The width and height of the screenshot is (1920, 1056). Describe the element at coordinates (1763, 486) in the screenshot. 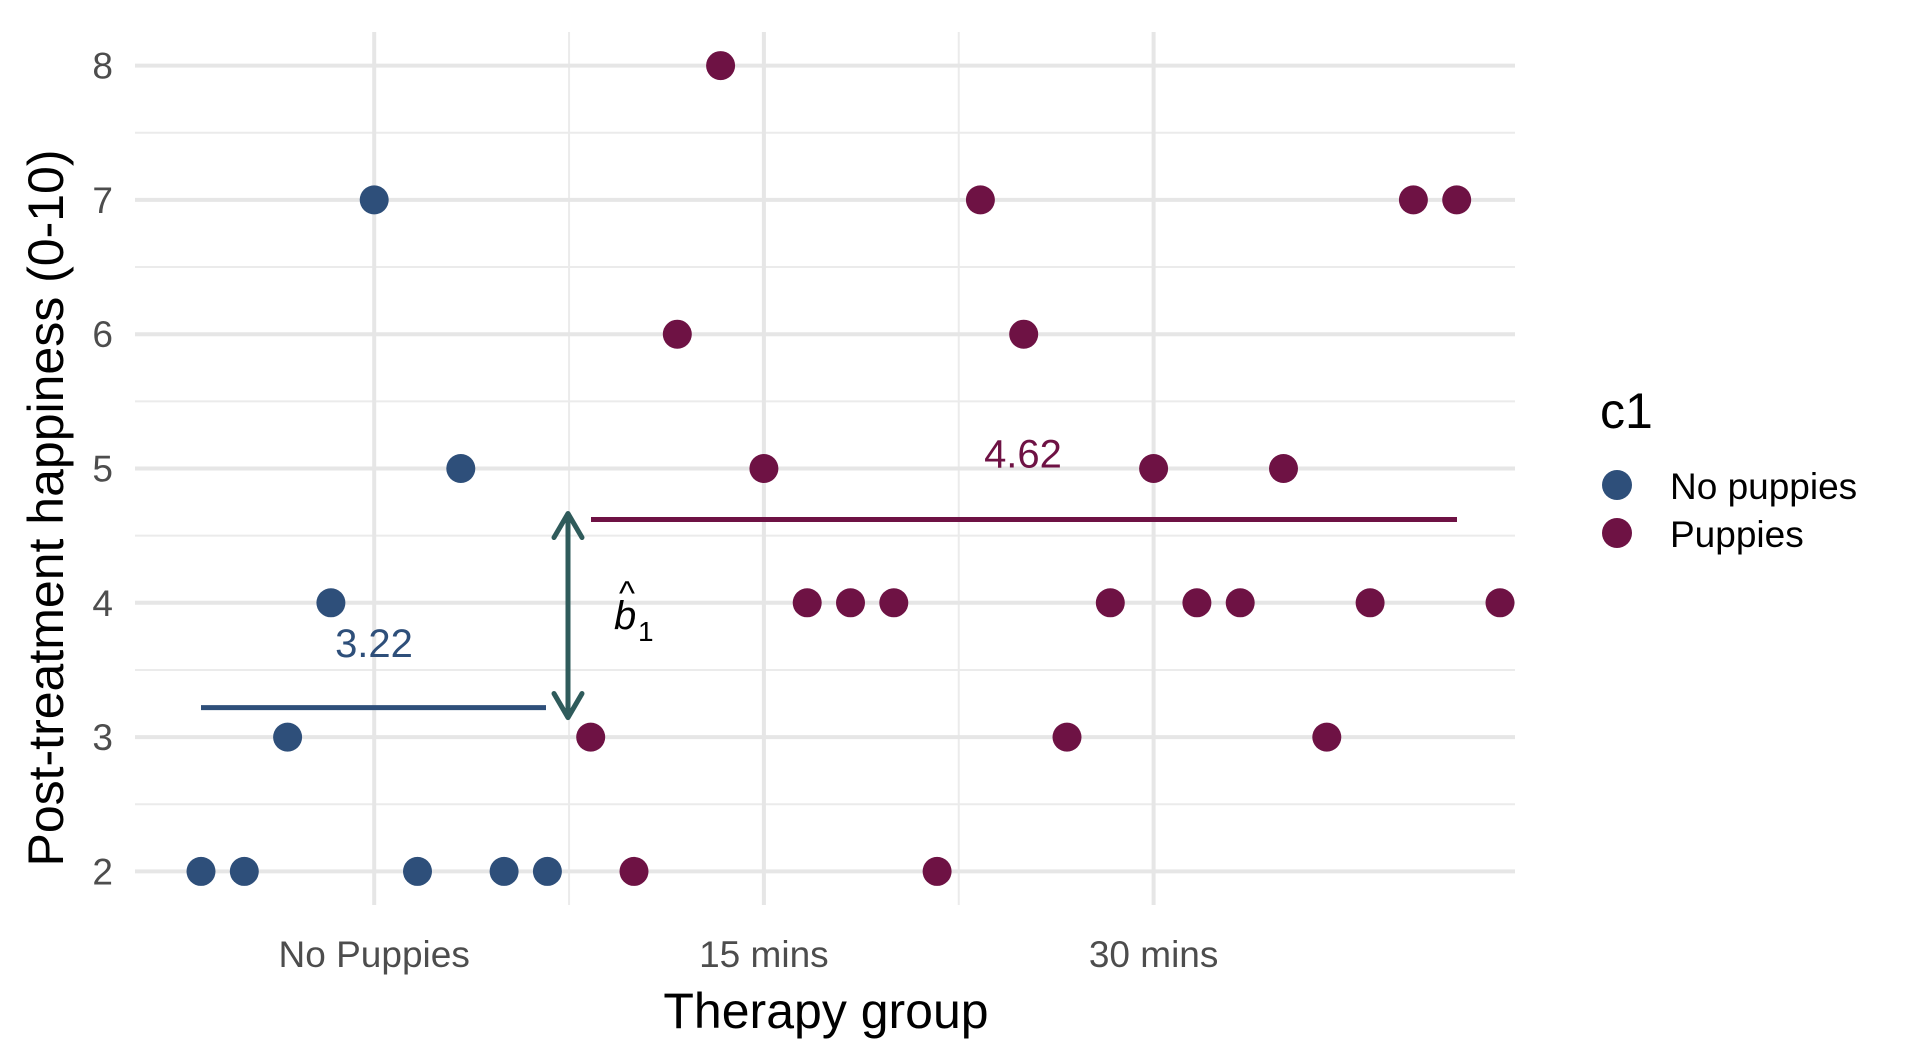

I see `legend-label-no-puppies: No puppies` at that location.